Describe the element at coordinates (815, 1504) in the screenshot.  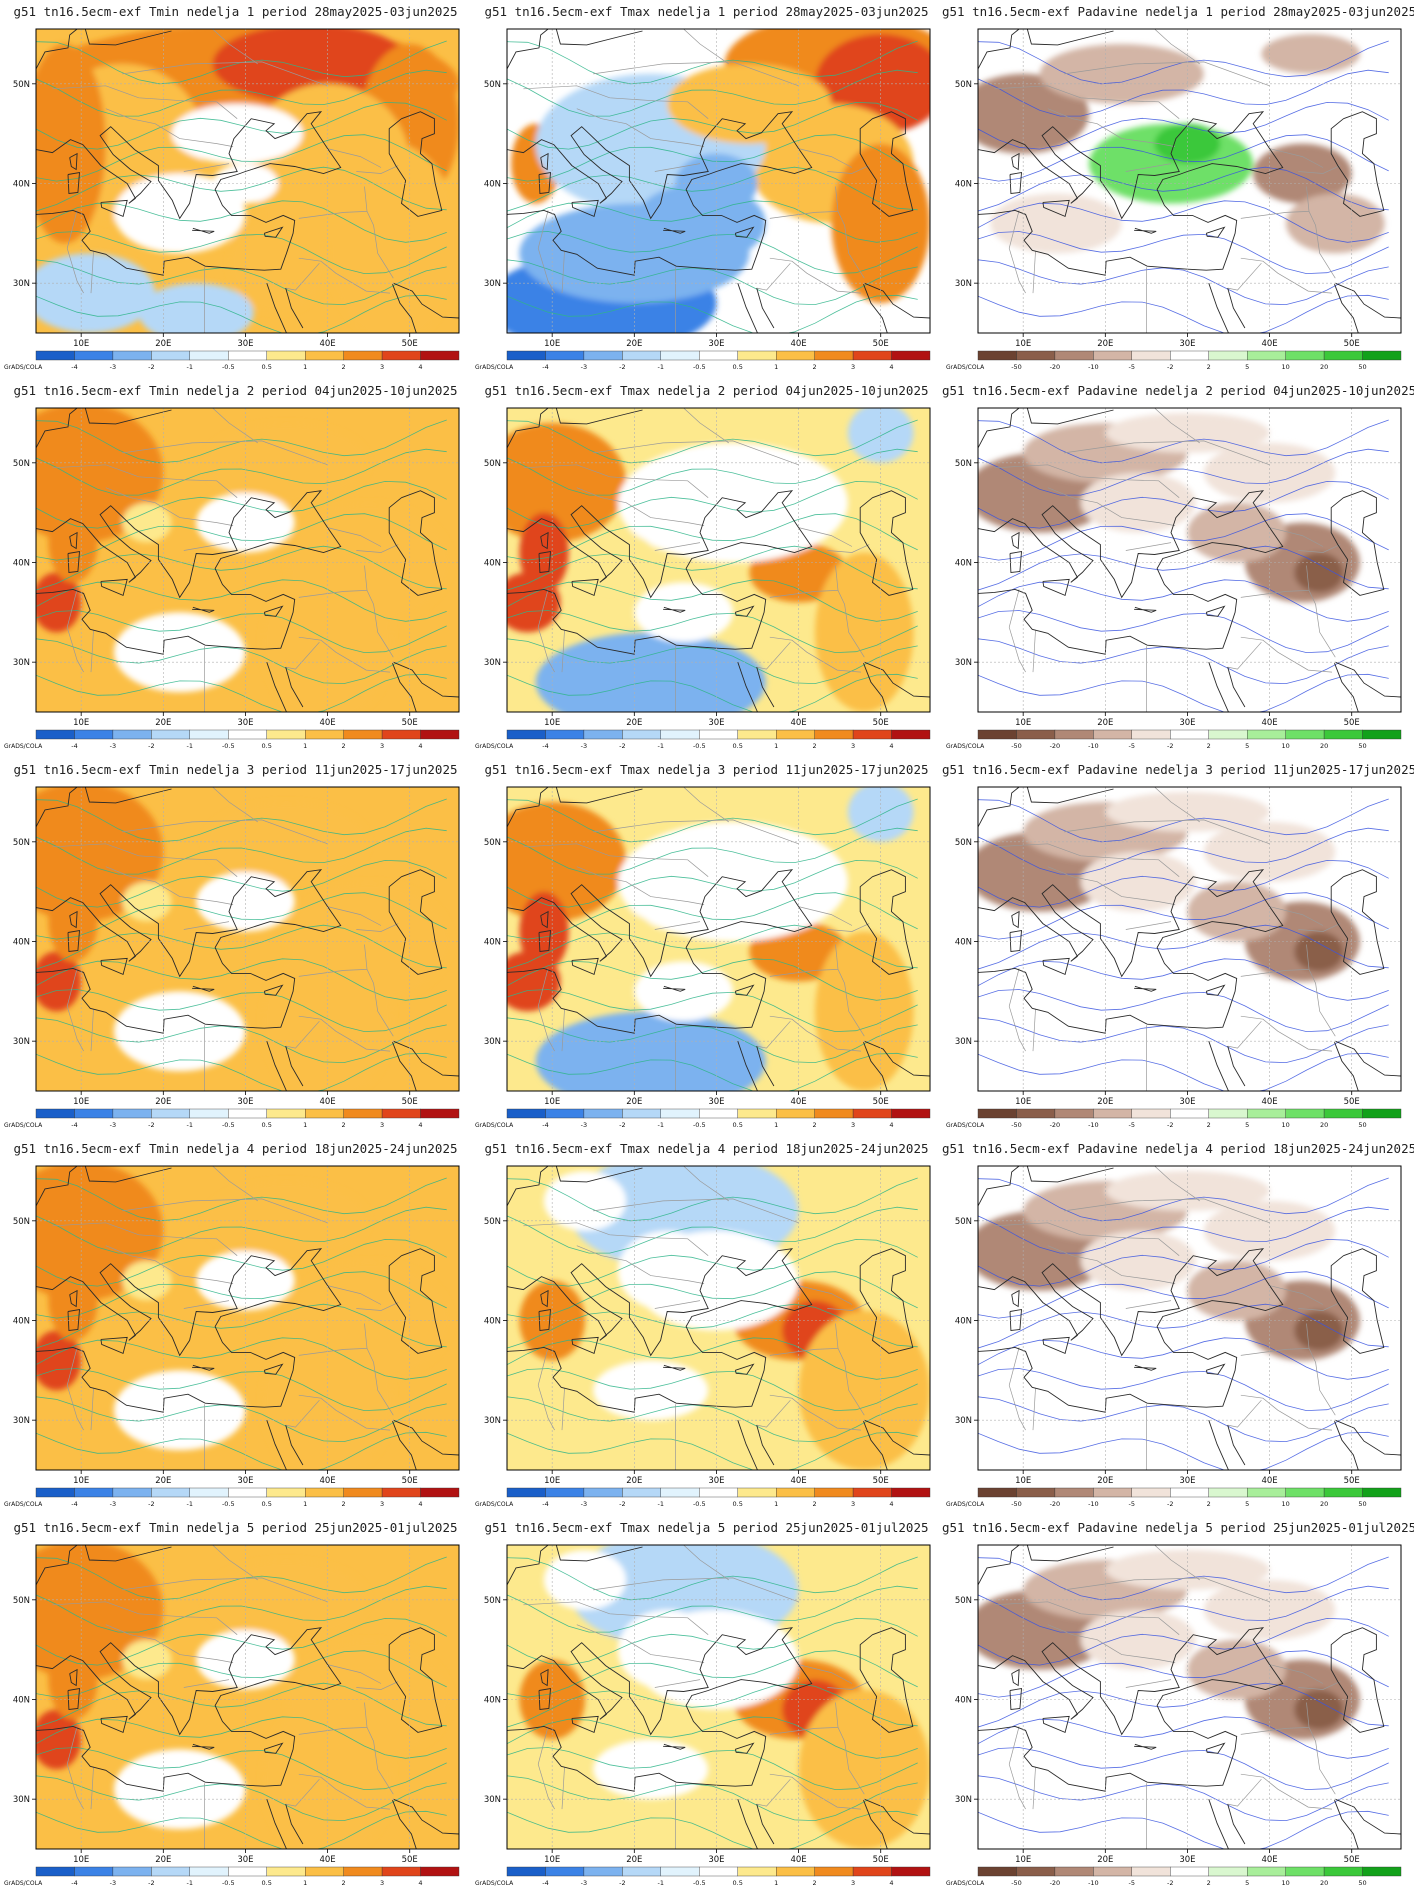
I see `colorbar-tick-label: 2` at that location.